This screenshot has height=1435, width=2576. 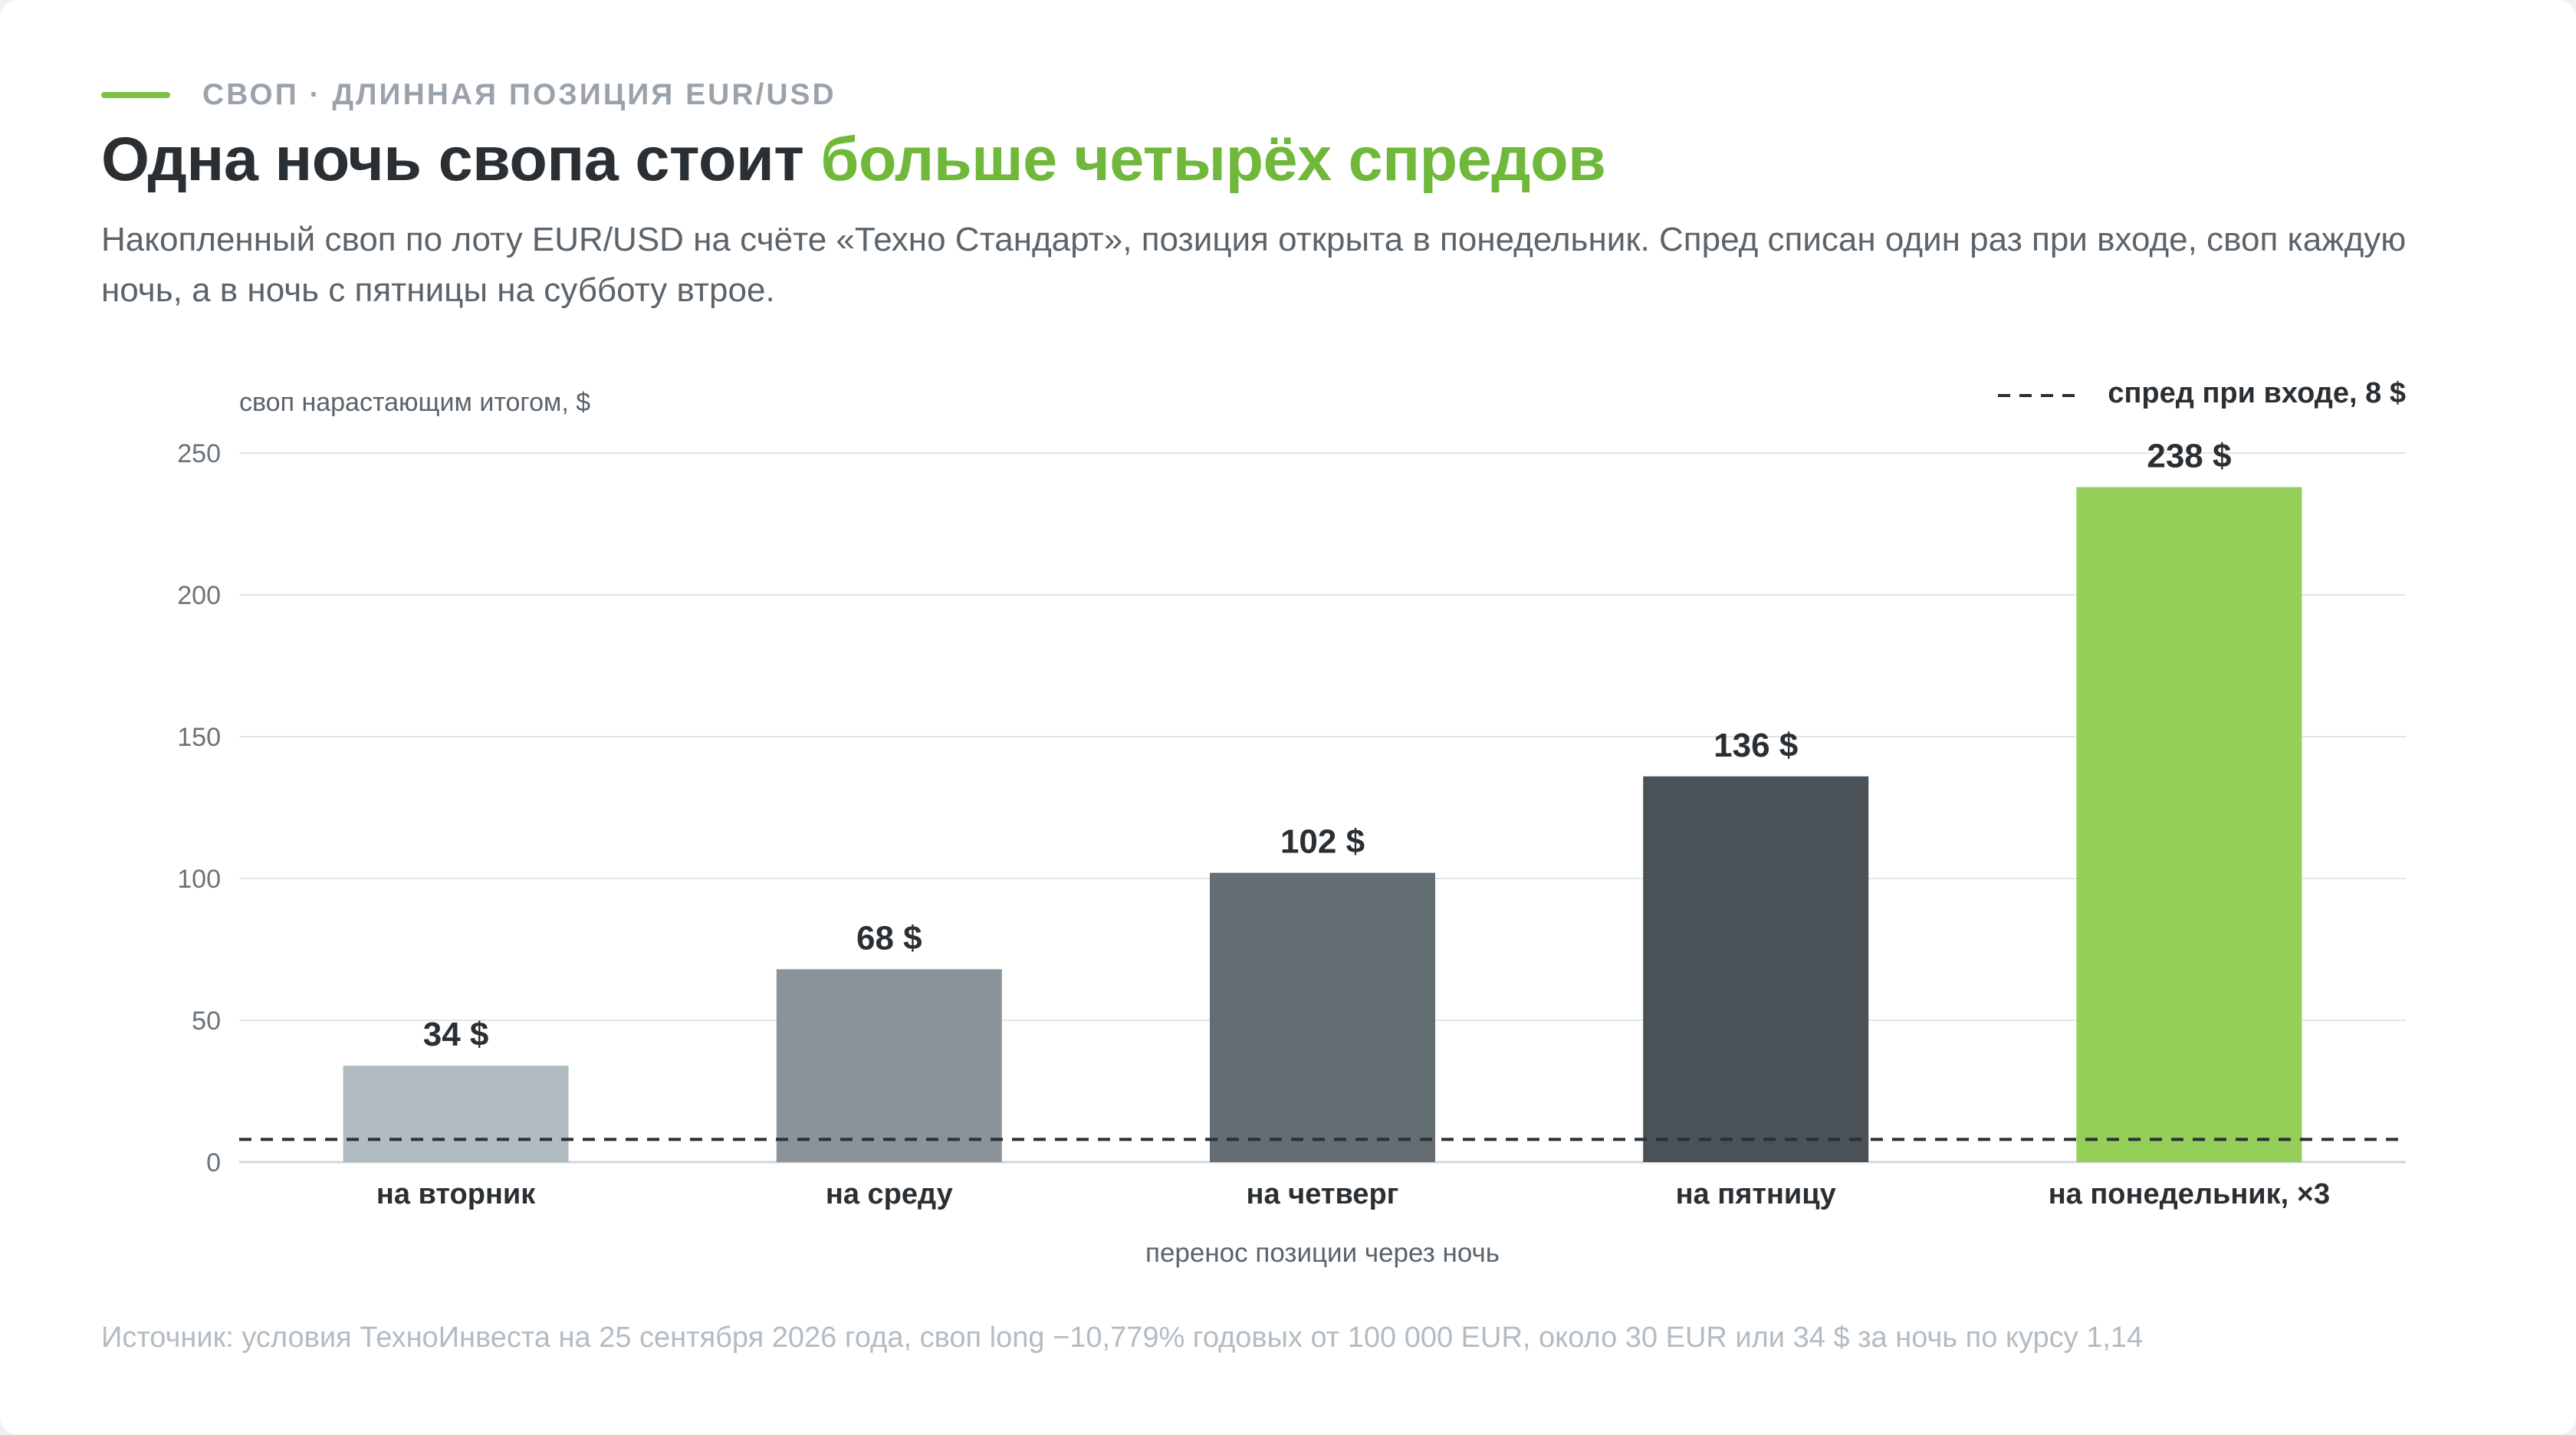 What do you see at coordinates (415, 403) in the screenshot?
I see `y-axis-label: своп нарастающим итогом, $` at bounding box center [415, 403].